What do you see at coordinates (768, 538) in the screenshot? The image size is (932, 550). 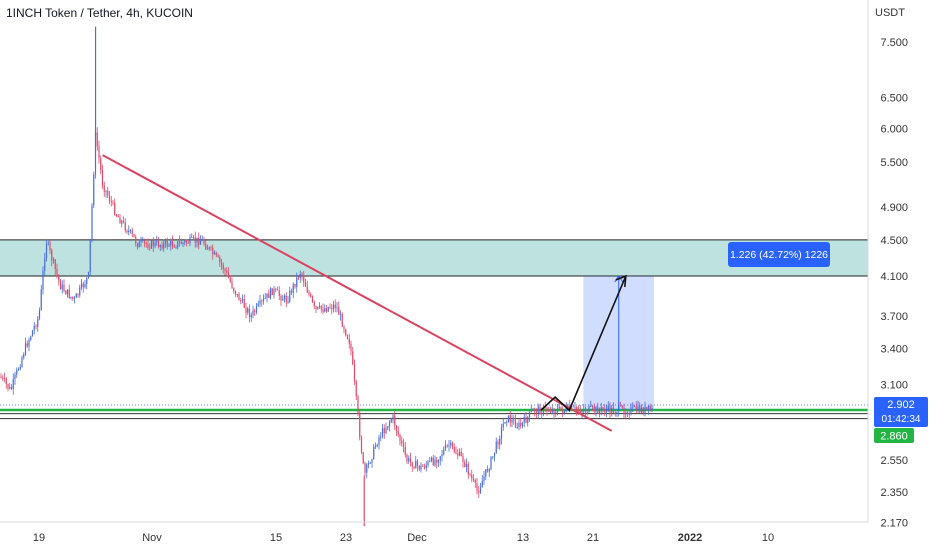 I see `x-tick-label: 10` at bounding box center [768, 538].